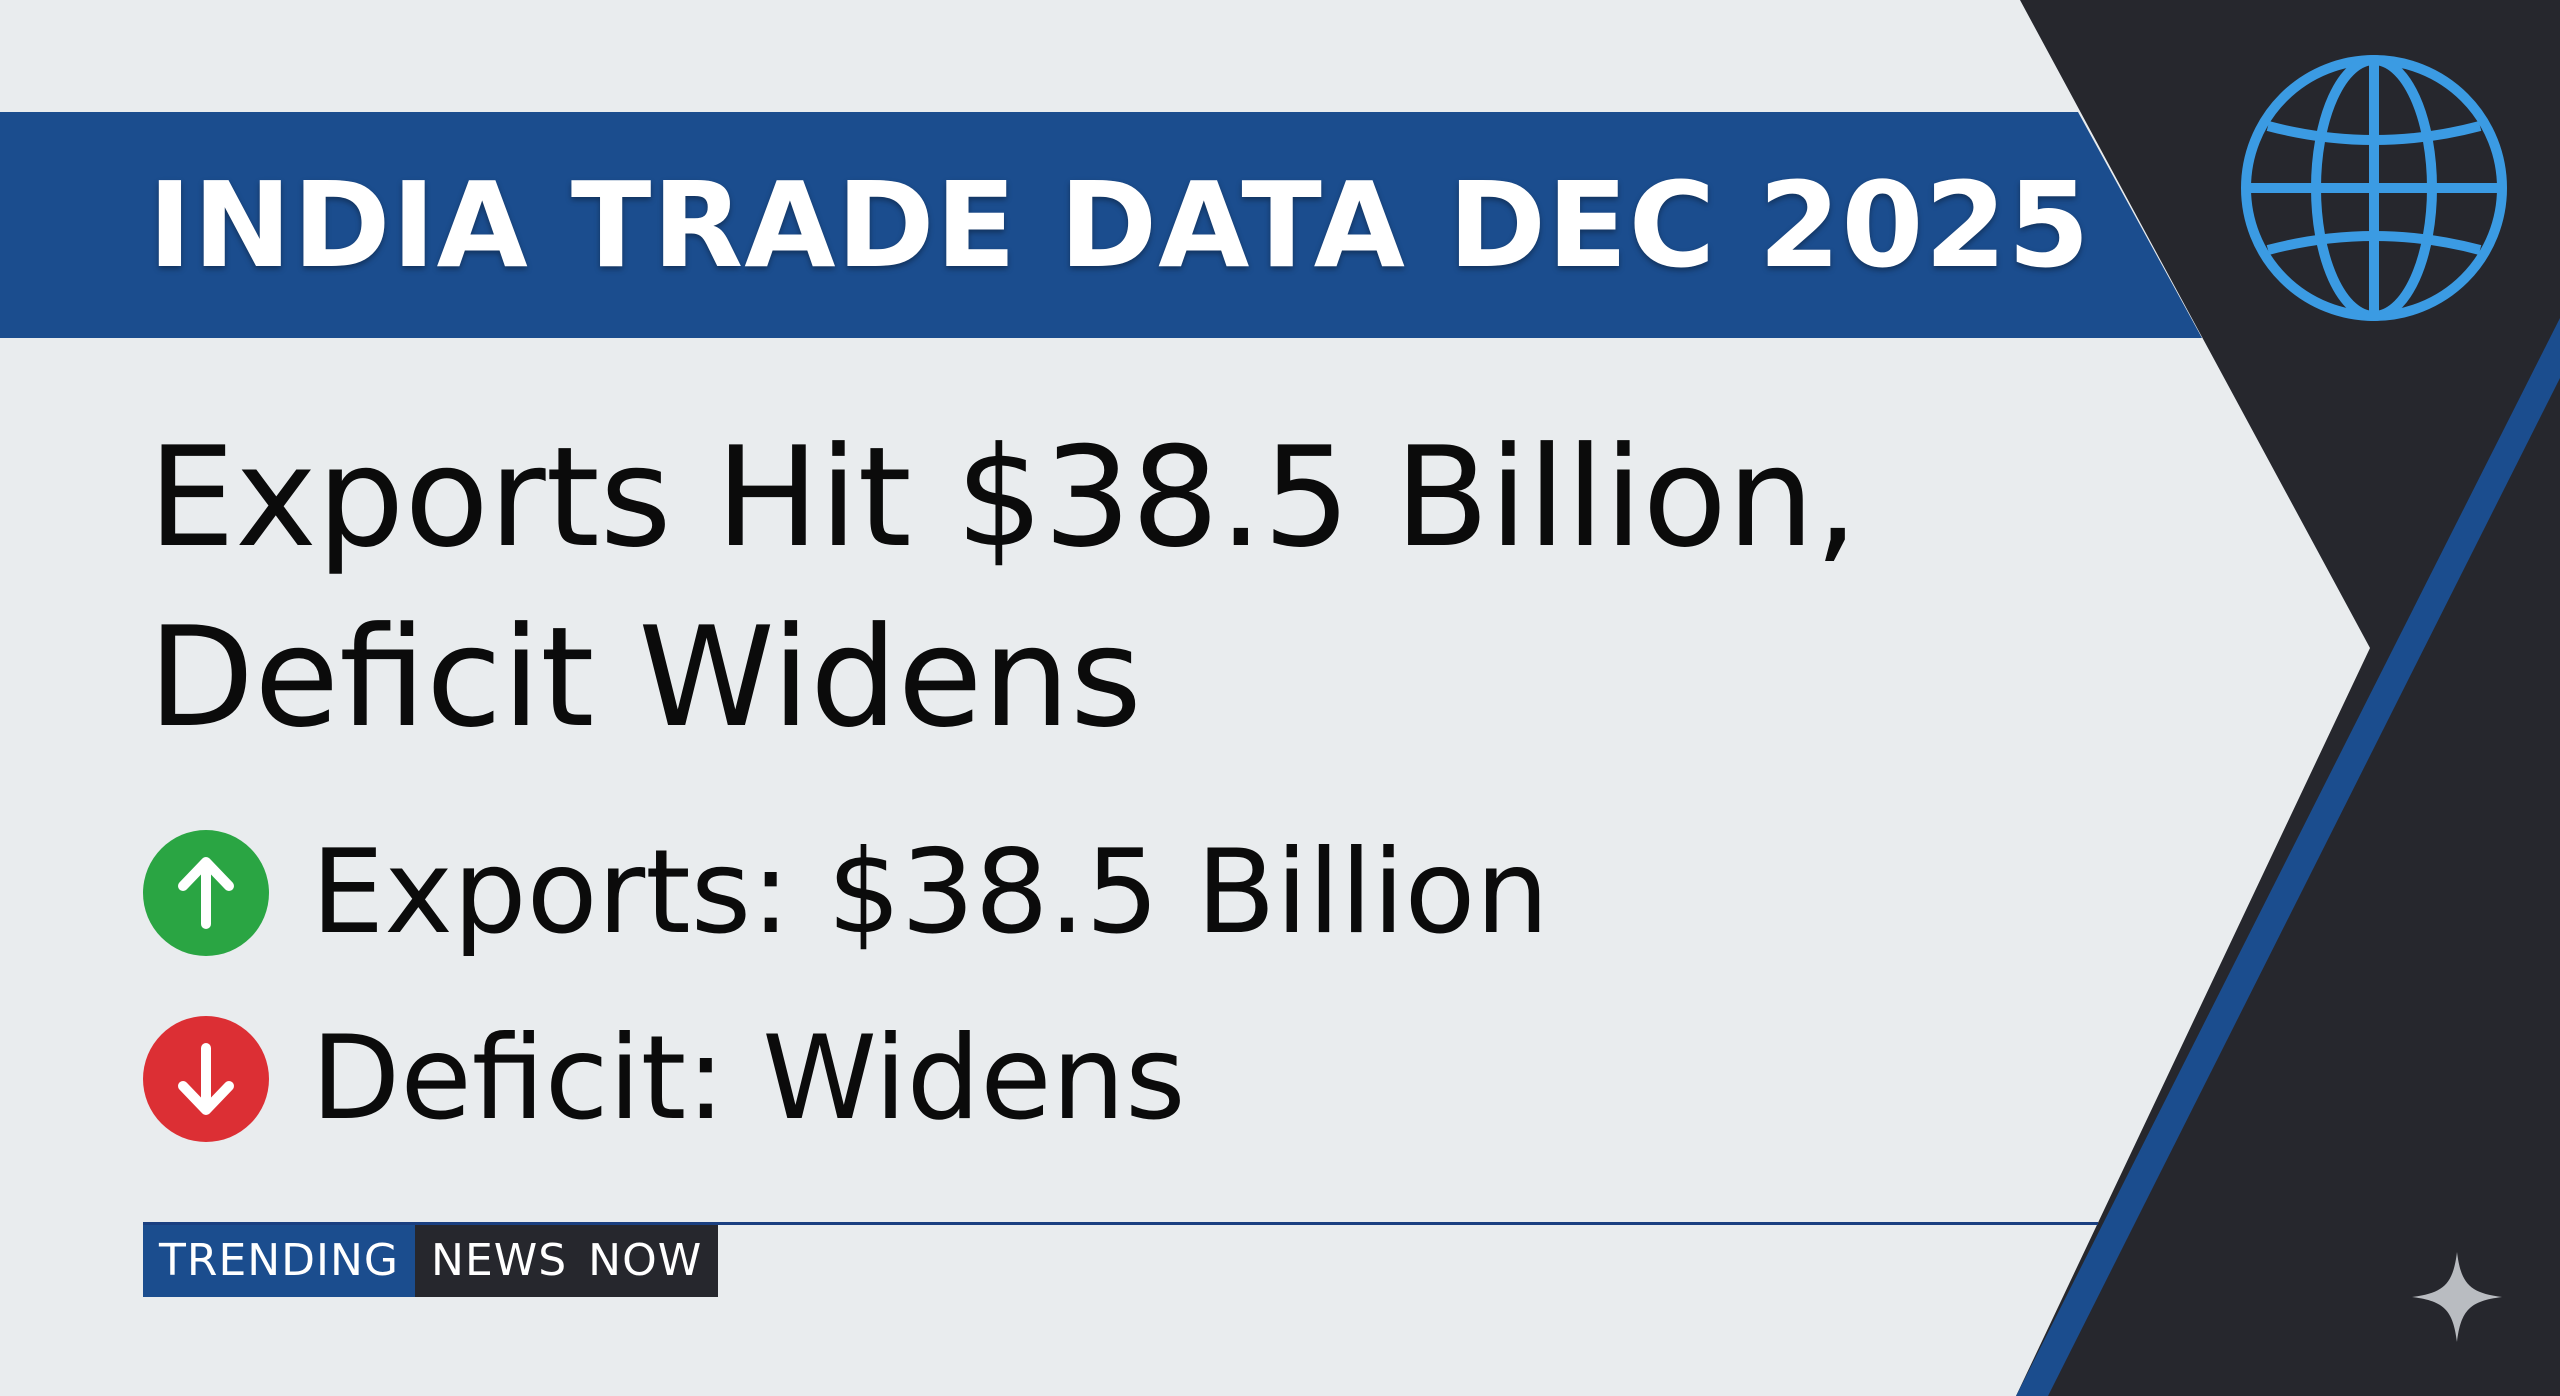  I want to click on arrow-up-icon, so click(206, 893).